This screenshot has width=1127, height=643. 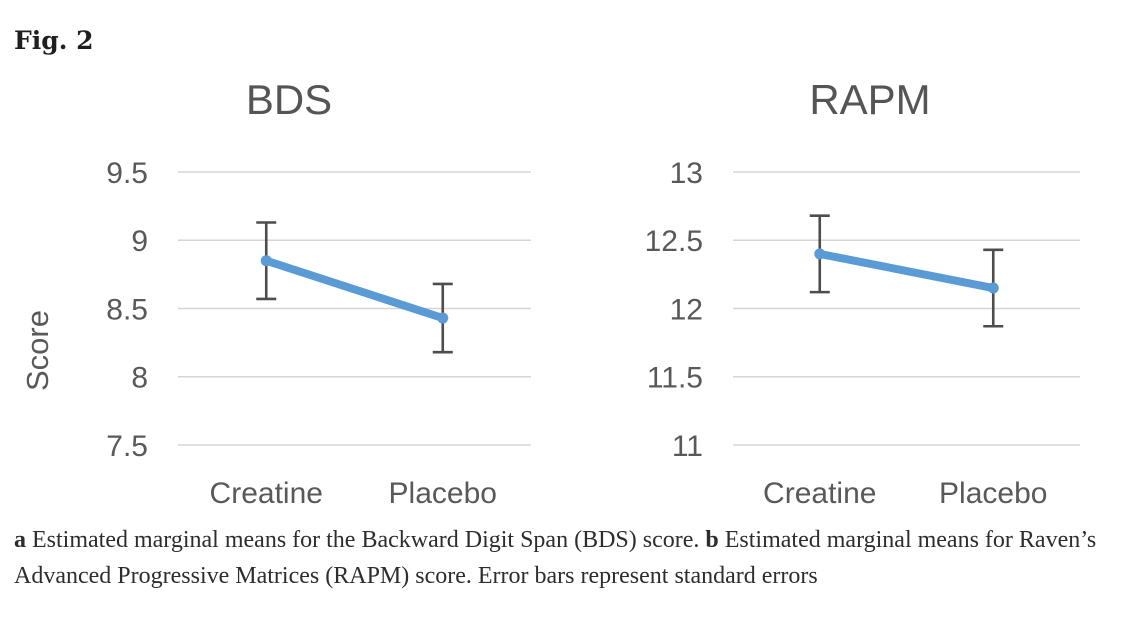 What do you see at coordinates (289, 99) in the screenshot?
I see `chart-title: BDS` at bounding box center [289, 99].